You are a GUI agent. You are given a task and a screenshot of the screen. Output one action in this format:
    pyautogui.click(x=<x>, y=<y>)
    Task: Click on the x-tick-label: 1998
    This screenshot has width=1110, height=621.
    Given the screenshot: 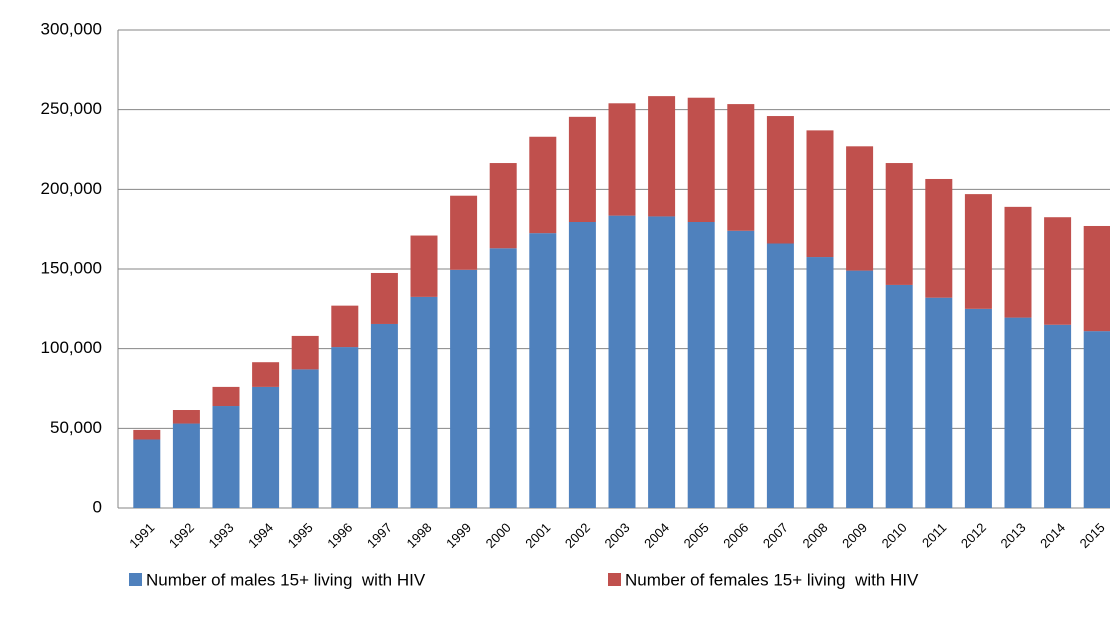 What is the action you would take?
    pyautogui.click(x=418, y=535)
    